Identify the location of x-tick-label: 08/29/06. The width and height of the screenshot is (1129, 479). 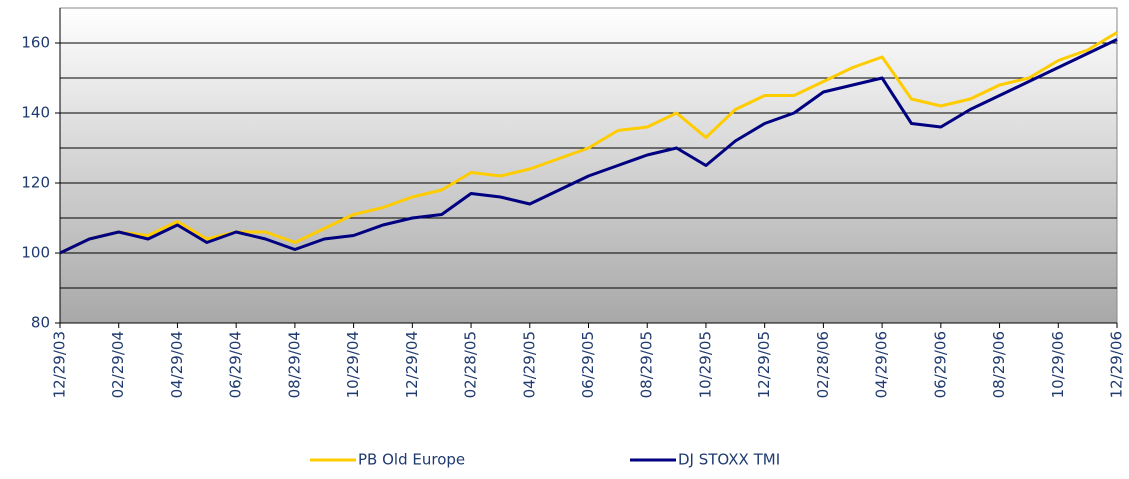
(999, 364).